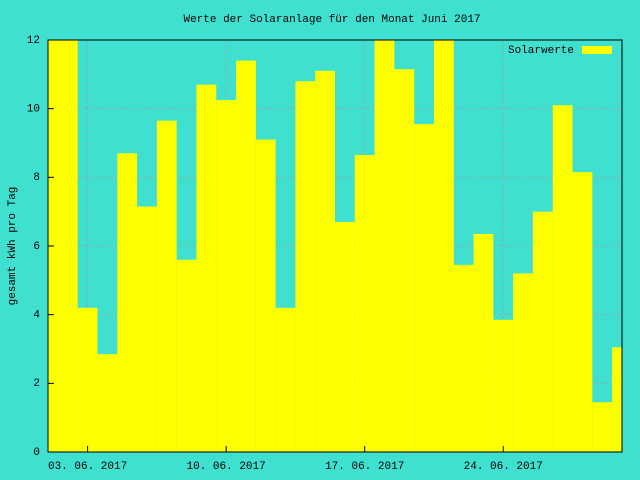  I want to click on y-tick-label: 12, so click(33, 41).